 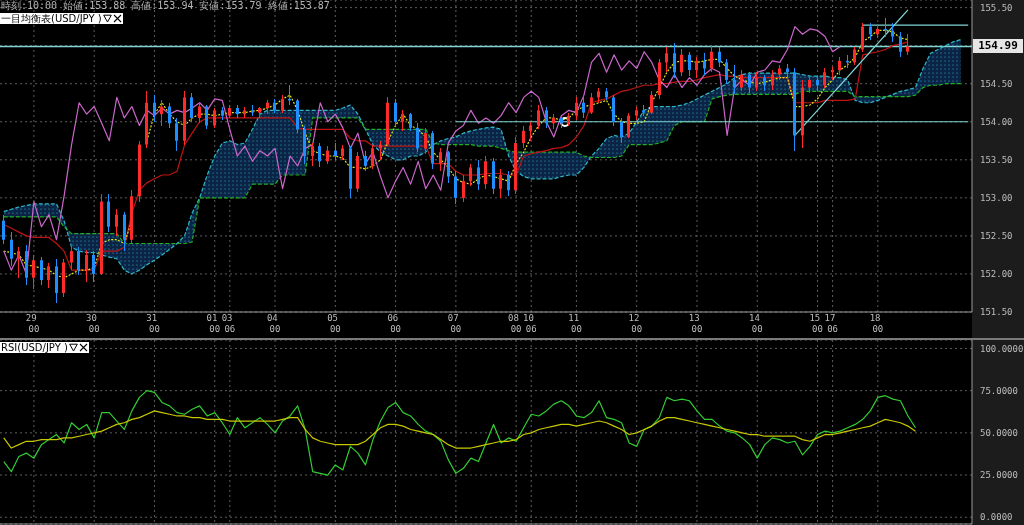 I want to click on x-tick-label: 03 06, so click(x=229, y=323).